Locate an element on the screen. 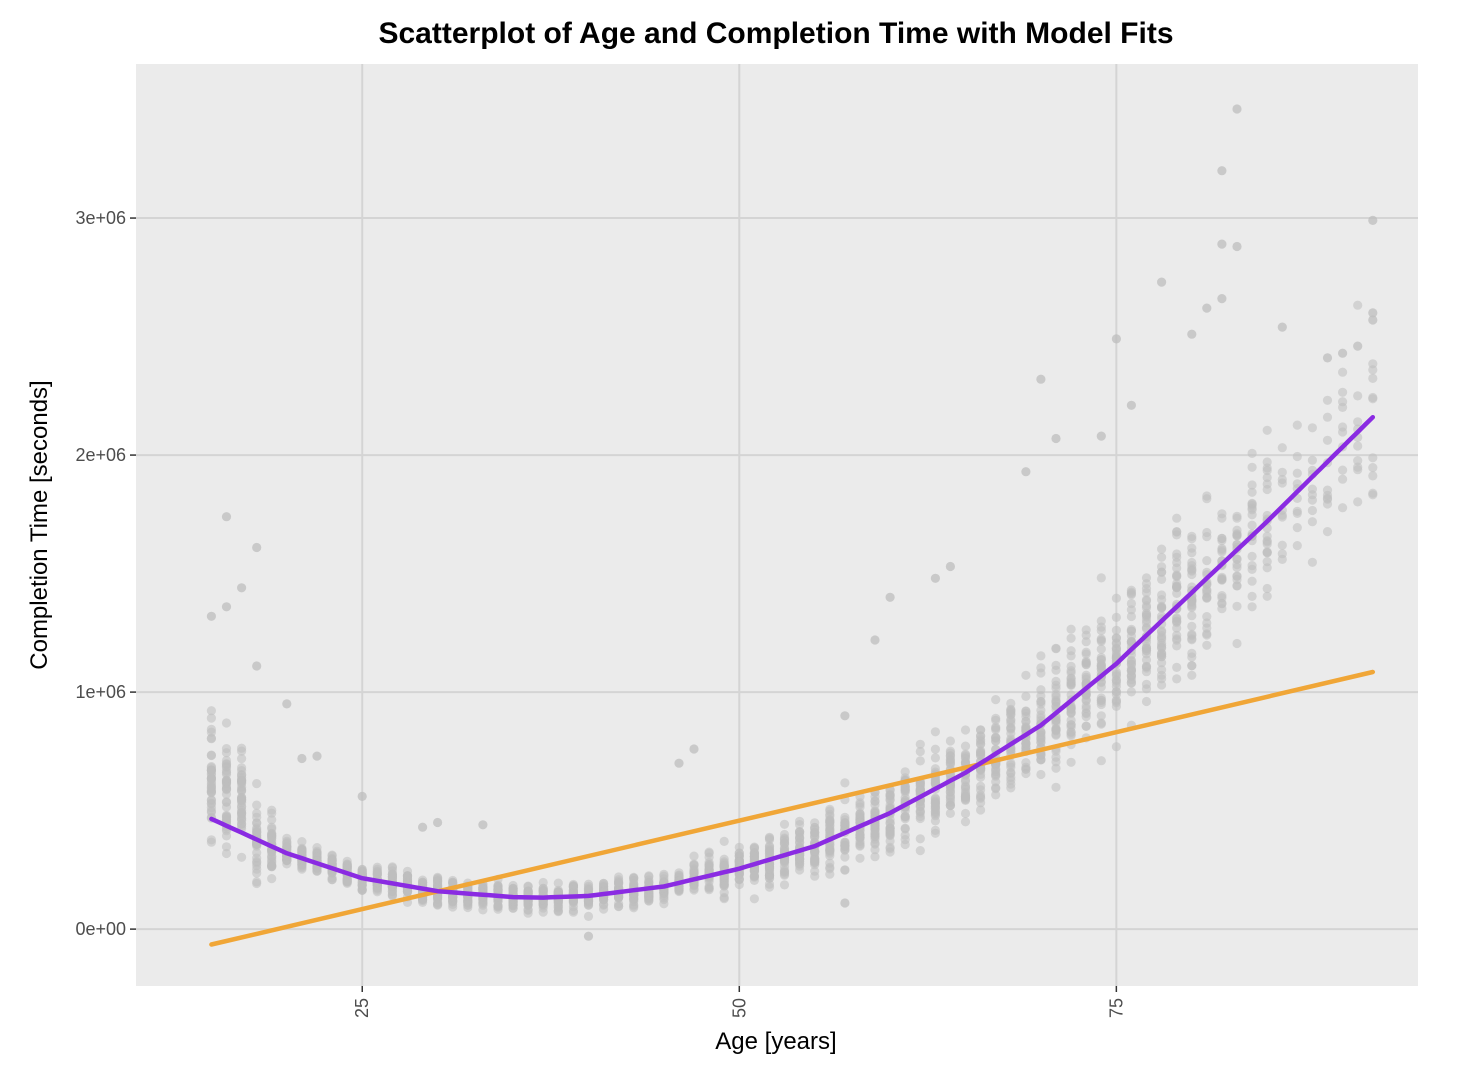 This screenshot has height=1076, width=1460. x-axis-title: Age [years] is located at coordinates (775, 1041).